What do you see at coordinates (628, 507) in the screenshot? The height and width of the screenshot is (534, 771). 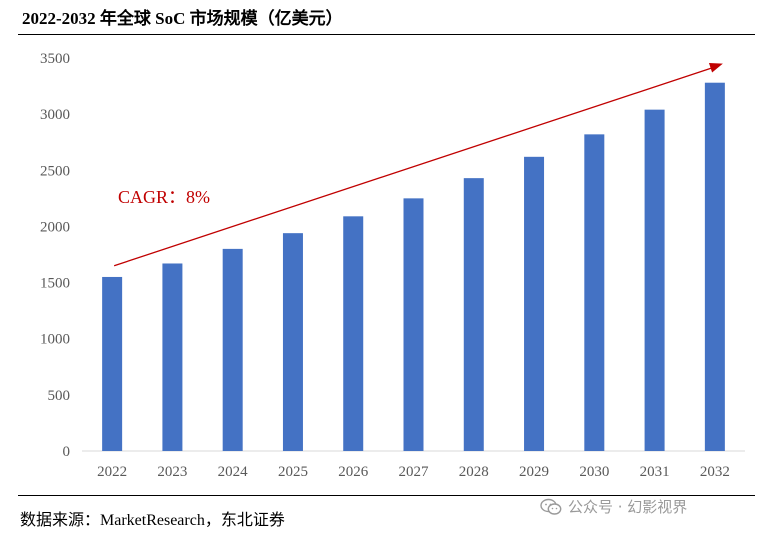 I see `watermark-text: 公众号 · 幻影视界` at bounding box center [628, 507].